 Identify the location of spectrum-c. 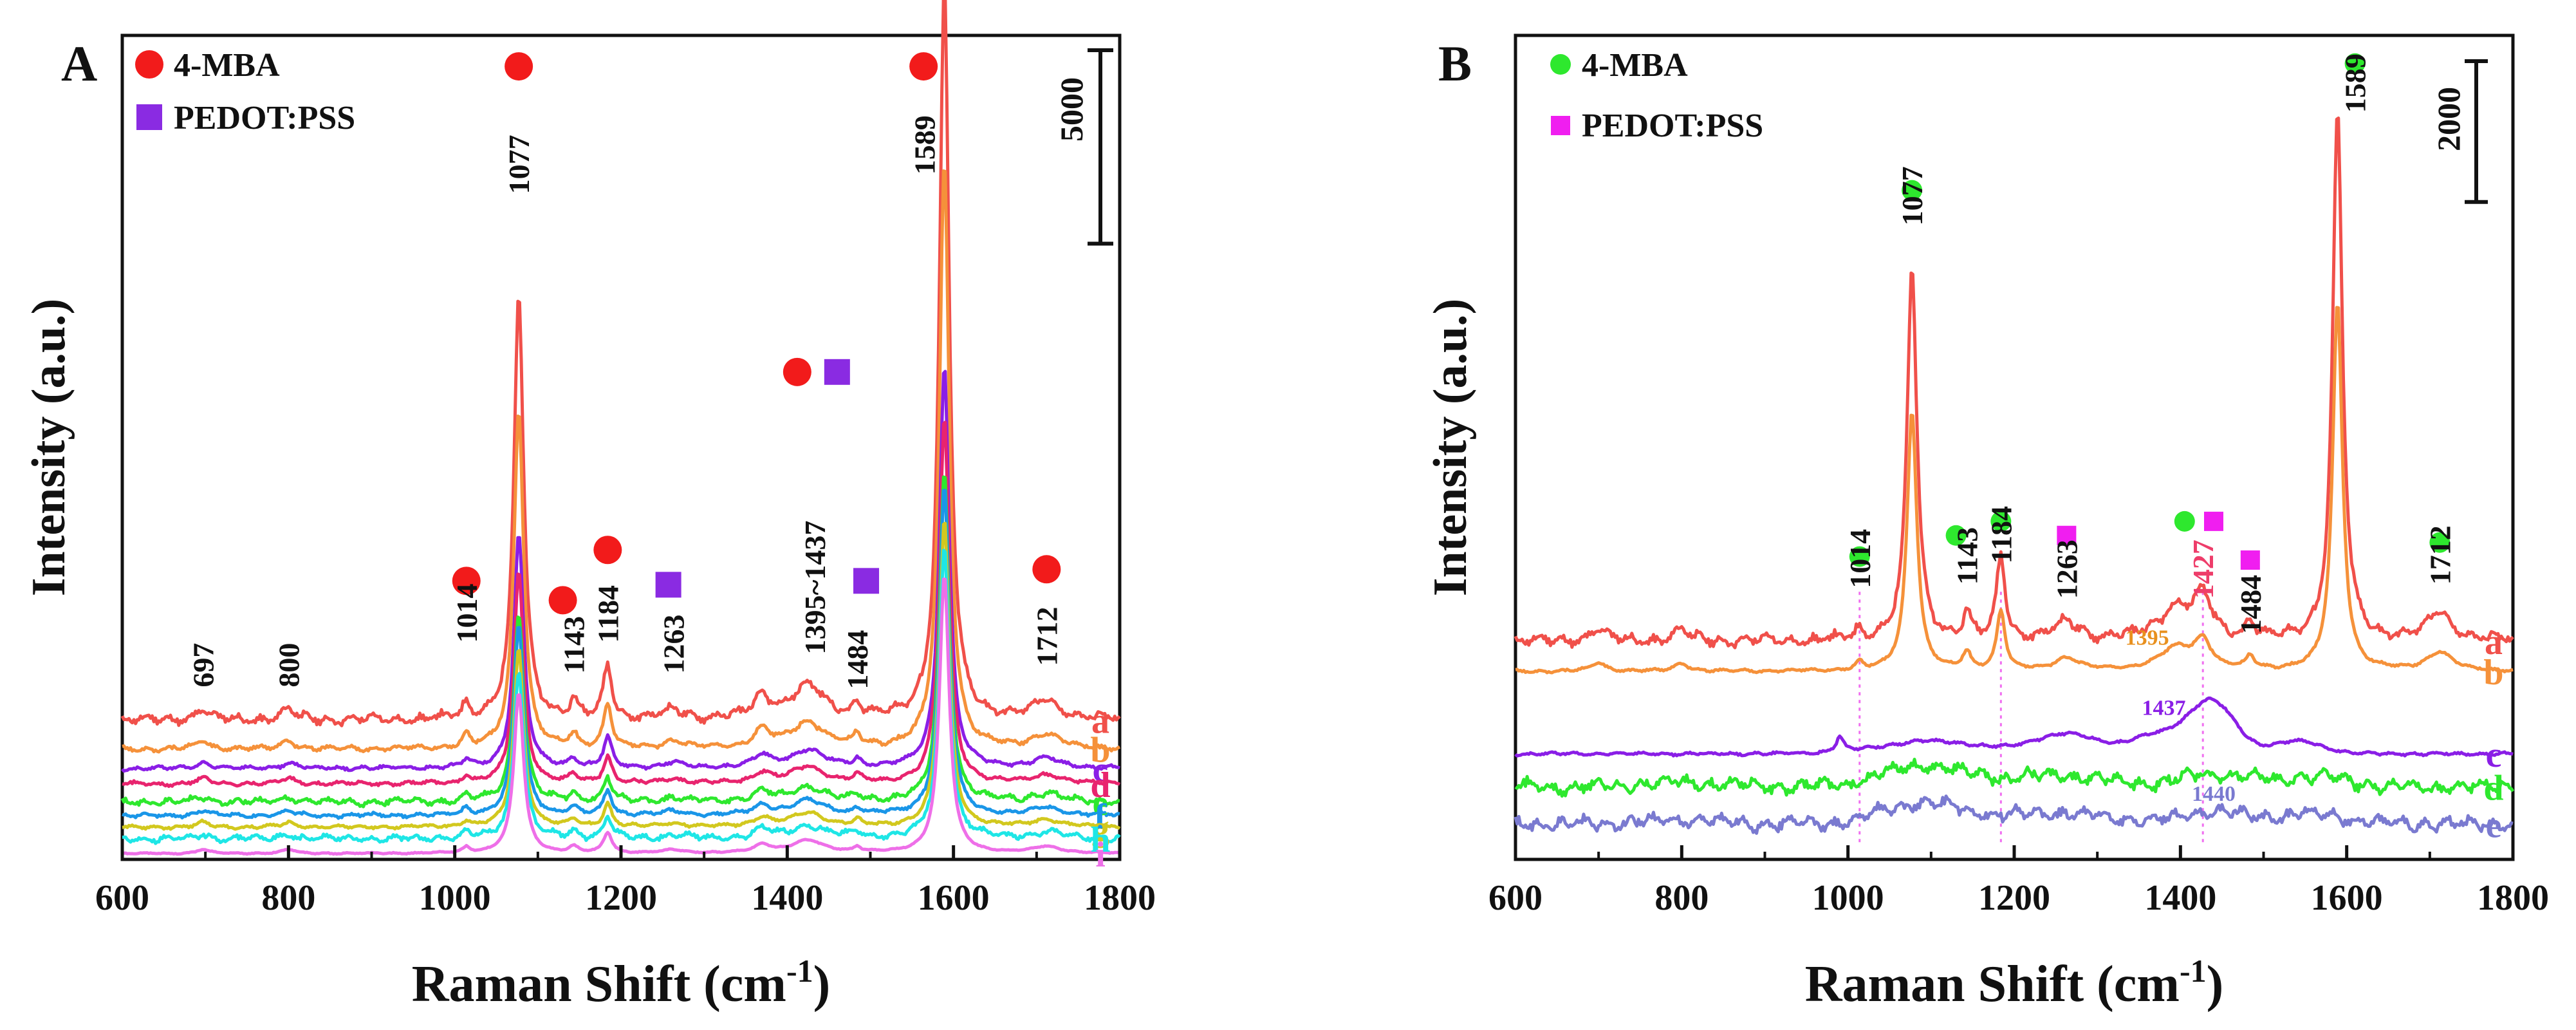
(2014, 727).